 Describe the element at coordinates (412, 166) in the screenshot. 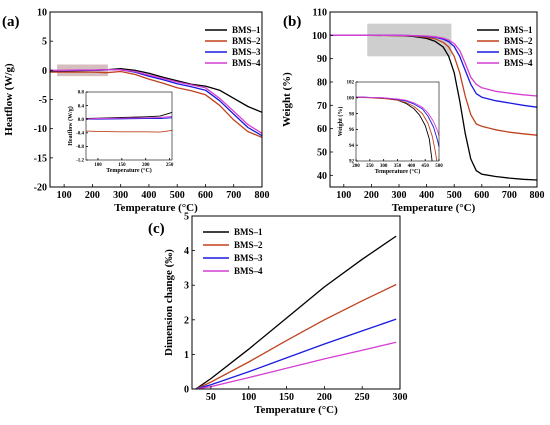

I see `inset-x-tick-label: 400` at that location.